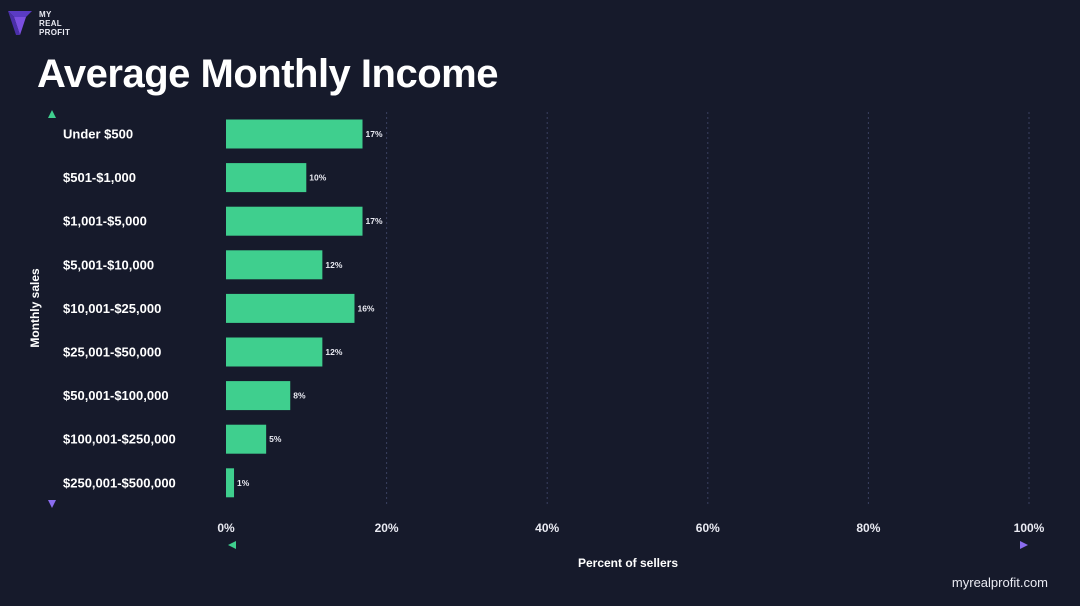  I want to click on y-arrowhead-down, so click(52, 504).